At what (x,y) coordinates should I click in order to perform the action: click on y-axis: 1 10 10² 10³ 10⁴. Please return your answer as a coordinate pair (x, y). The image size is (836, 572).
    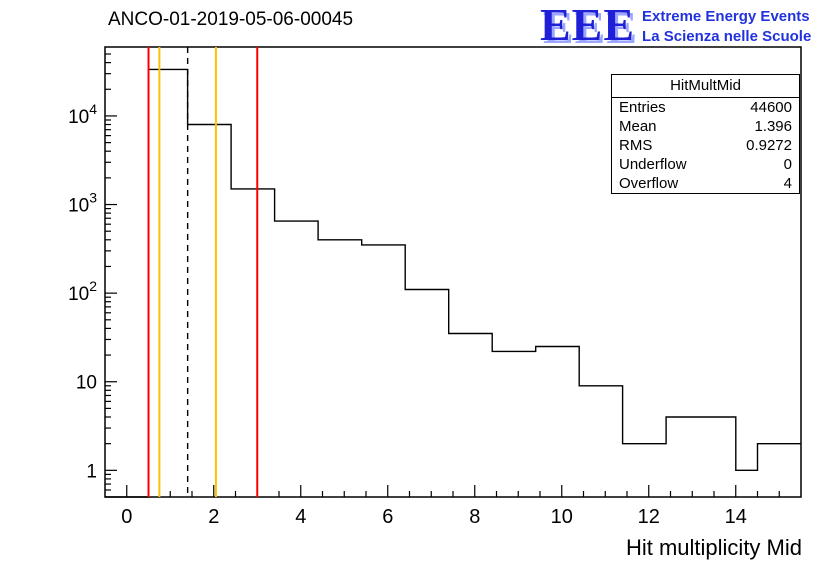
    Looking at the image, I should click on (92, 272).